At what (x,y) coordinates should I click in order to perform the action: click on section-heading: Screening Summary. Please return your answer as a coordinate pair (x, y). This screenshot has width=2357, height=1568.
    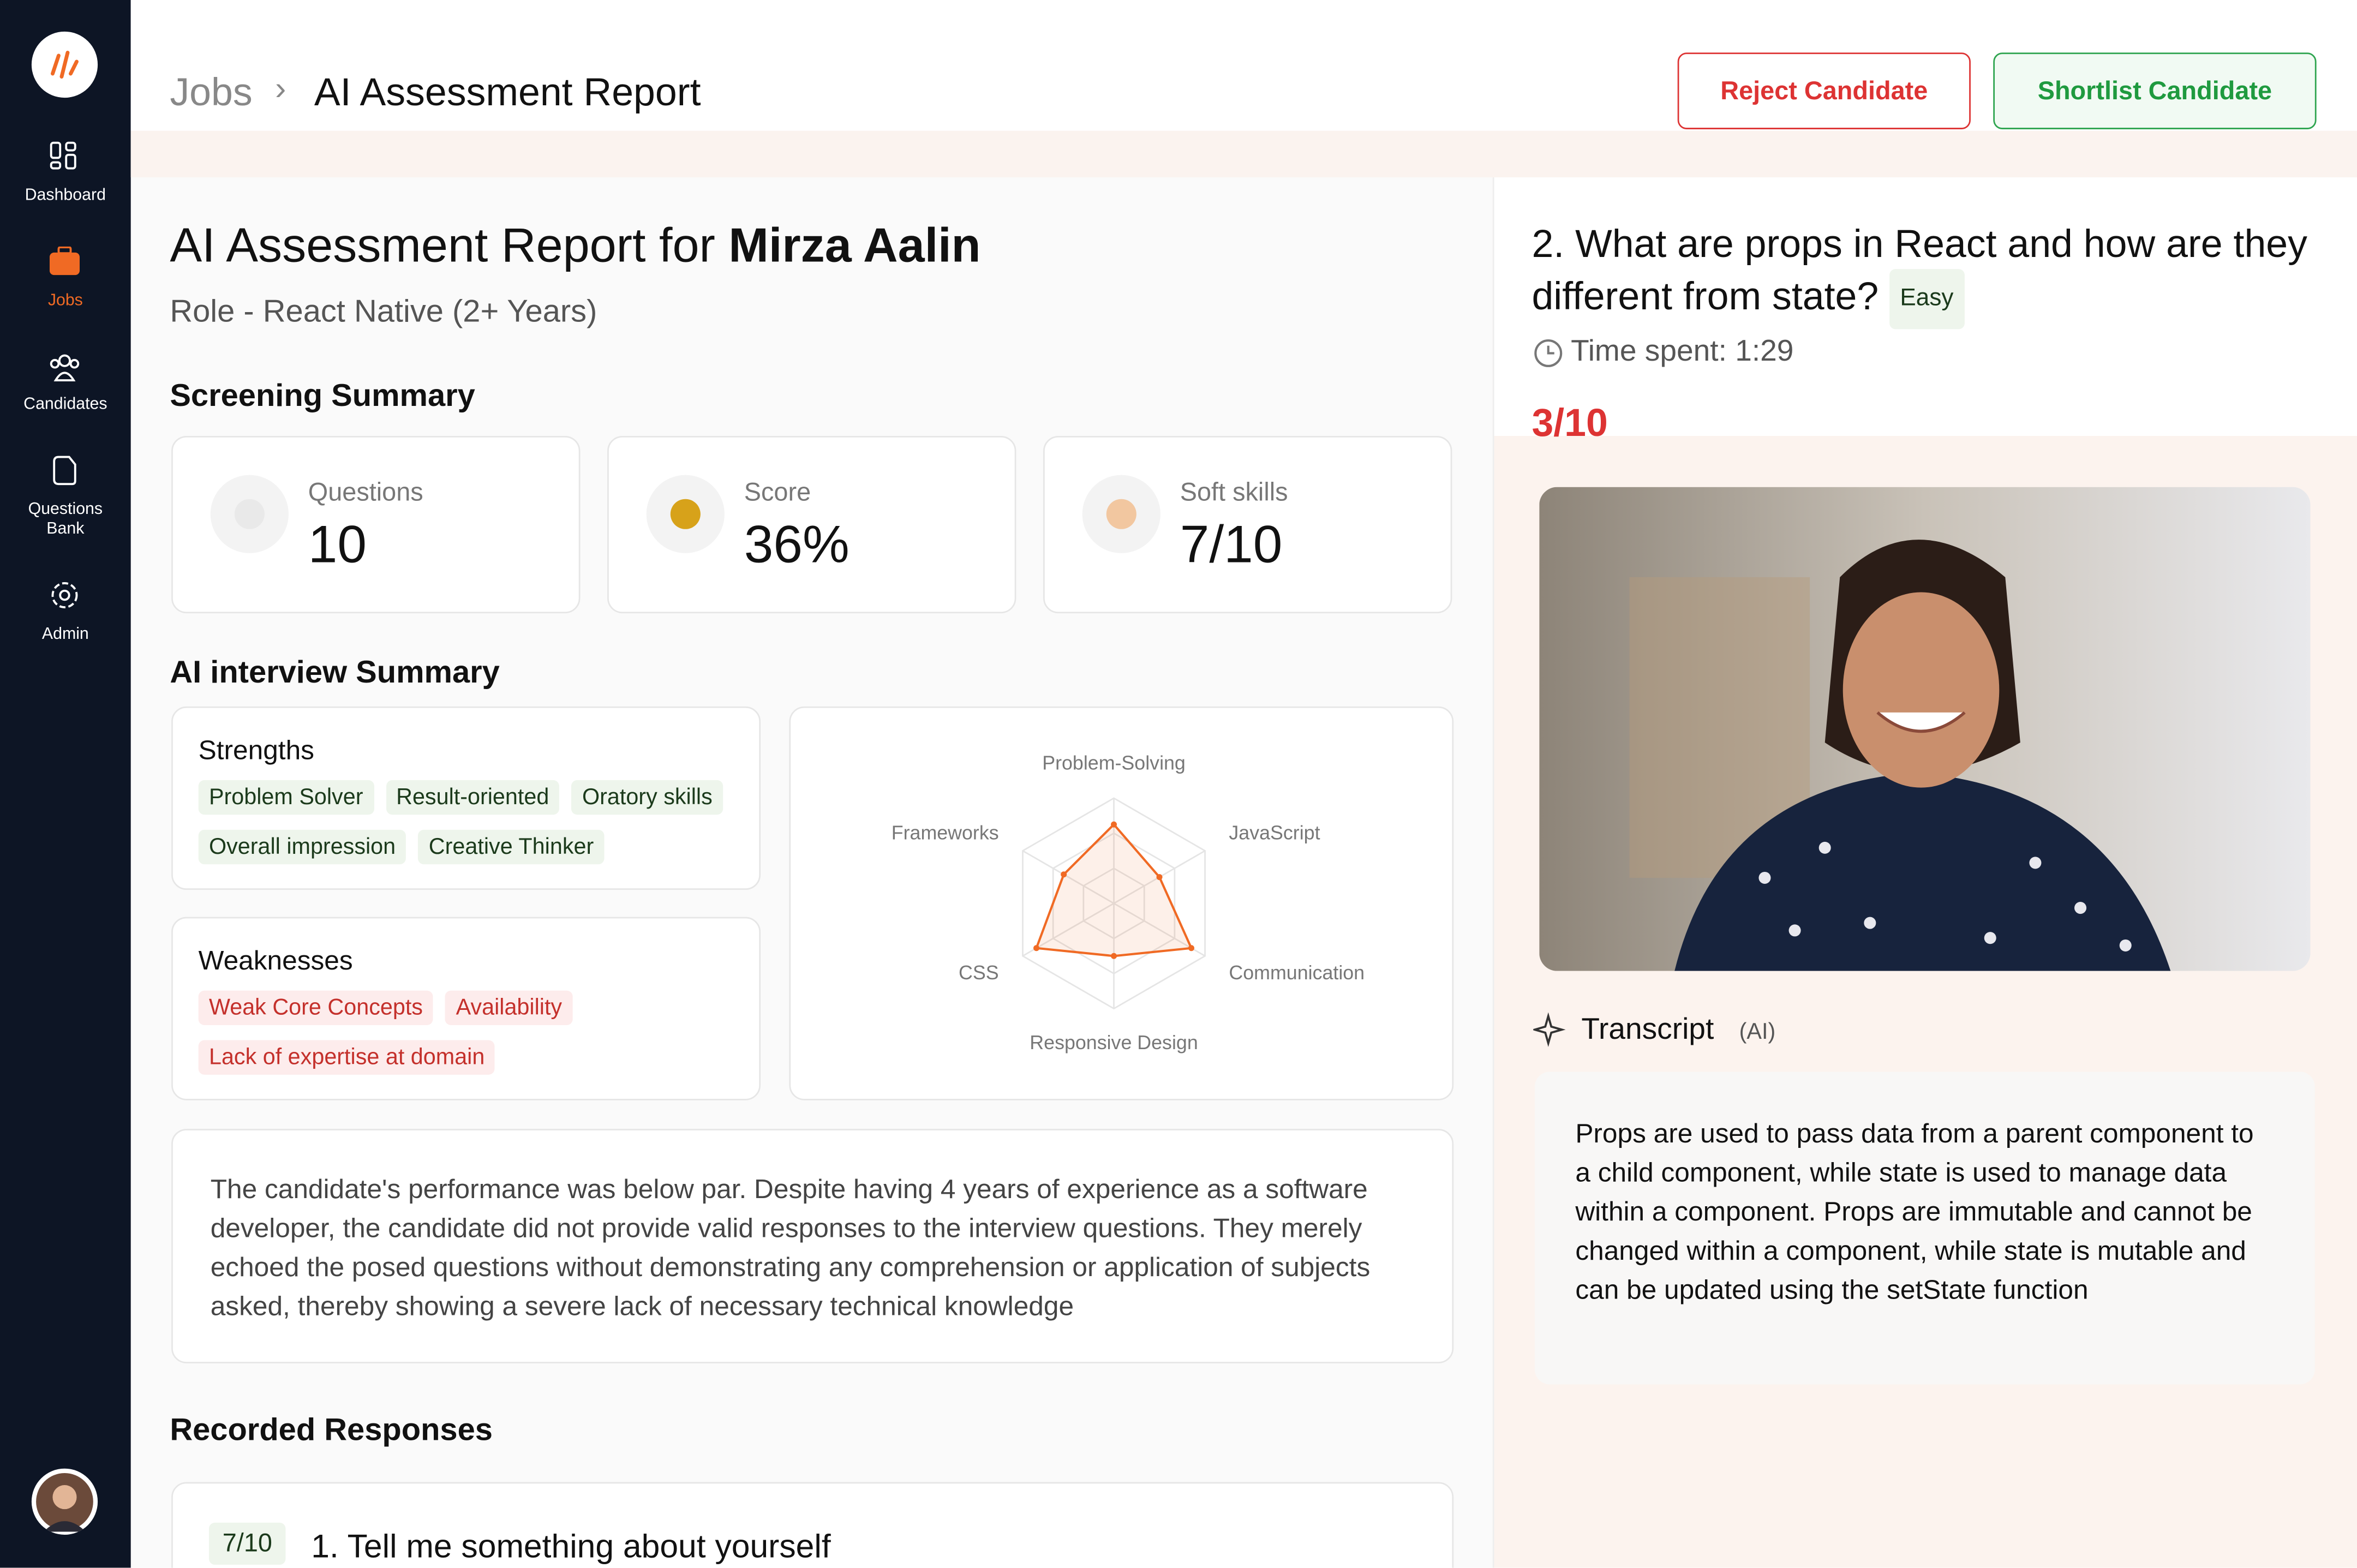
    Looking at the image, I should click on (322, 396).